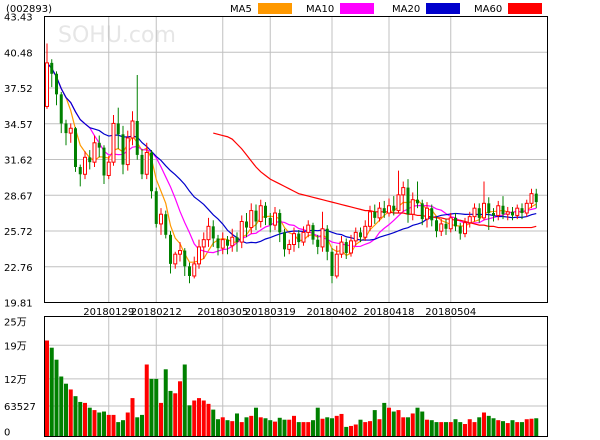  What do you see at coordinates (20, 378) in the screenshot?
I see `volume-axis-ticks: 25万 19万 12万 63527 0` at bounding box center [20, 378].